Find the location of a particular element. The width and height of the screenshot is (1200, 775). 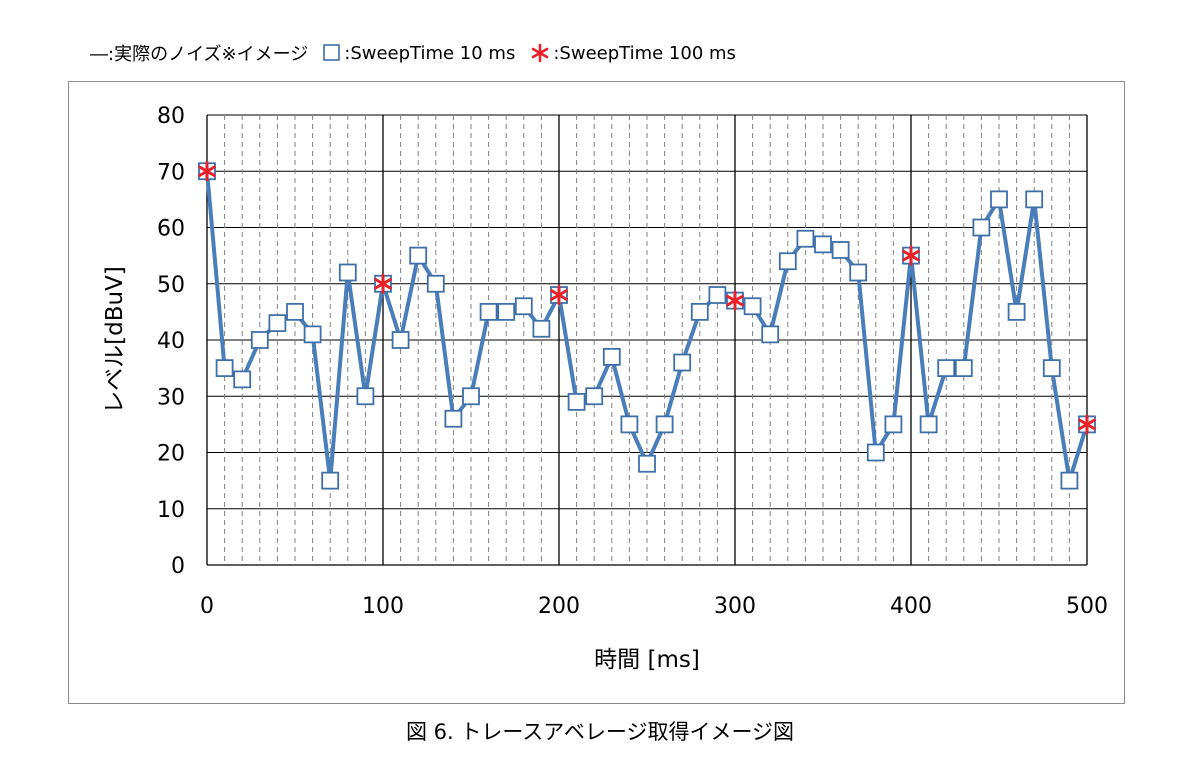

legend-label-sweep10: :SweepTime 10 ms is located at coordinates (430, 53).